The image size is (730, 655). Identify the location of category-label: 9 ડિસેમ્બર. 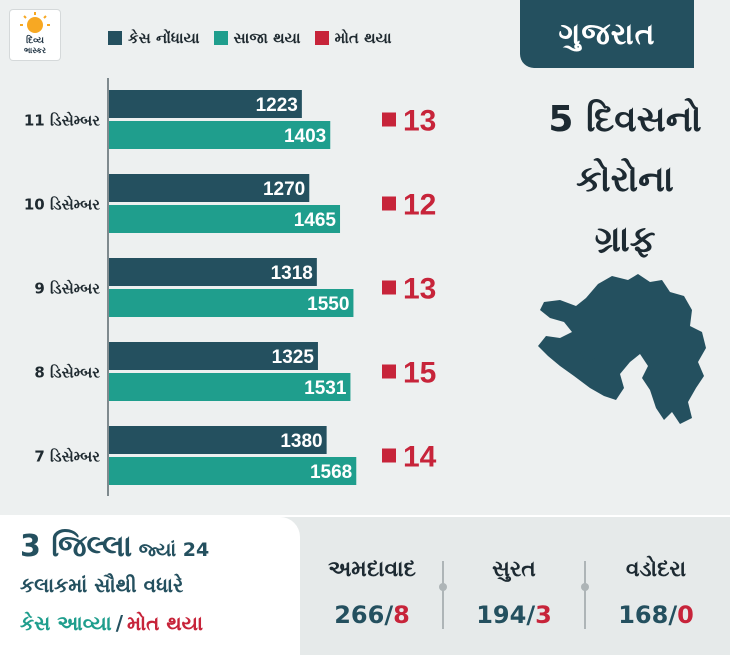
(67, 287).